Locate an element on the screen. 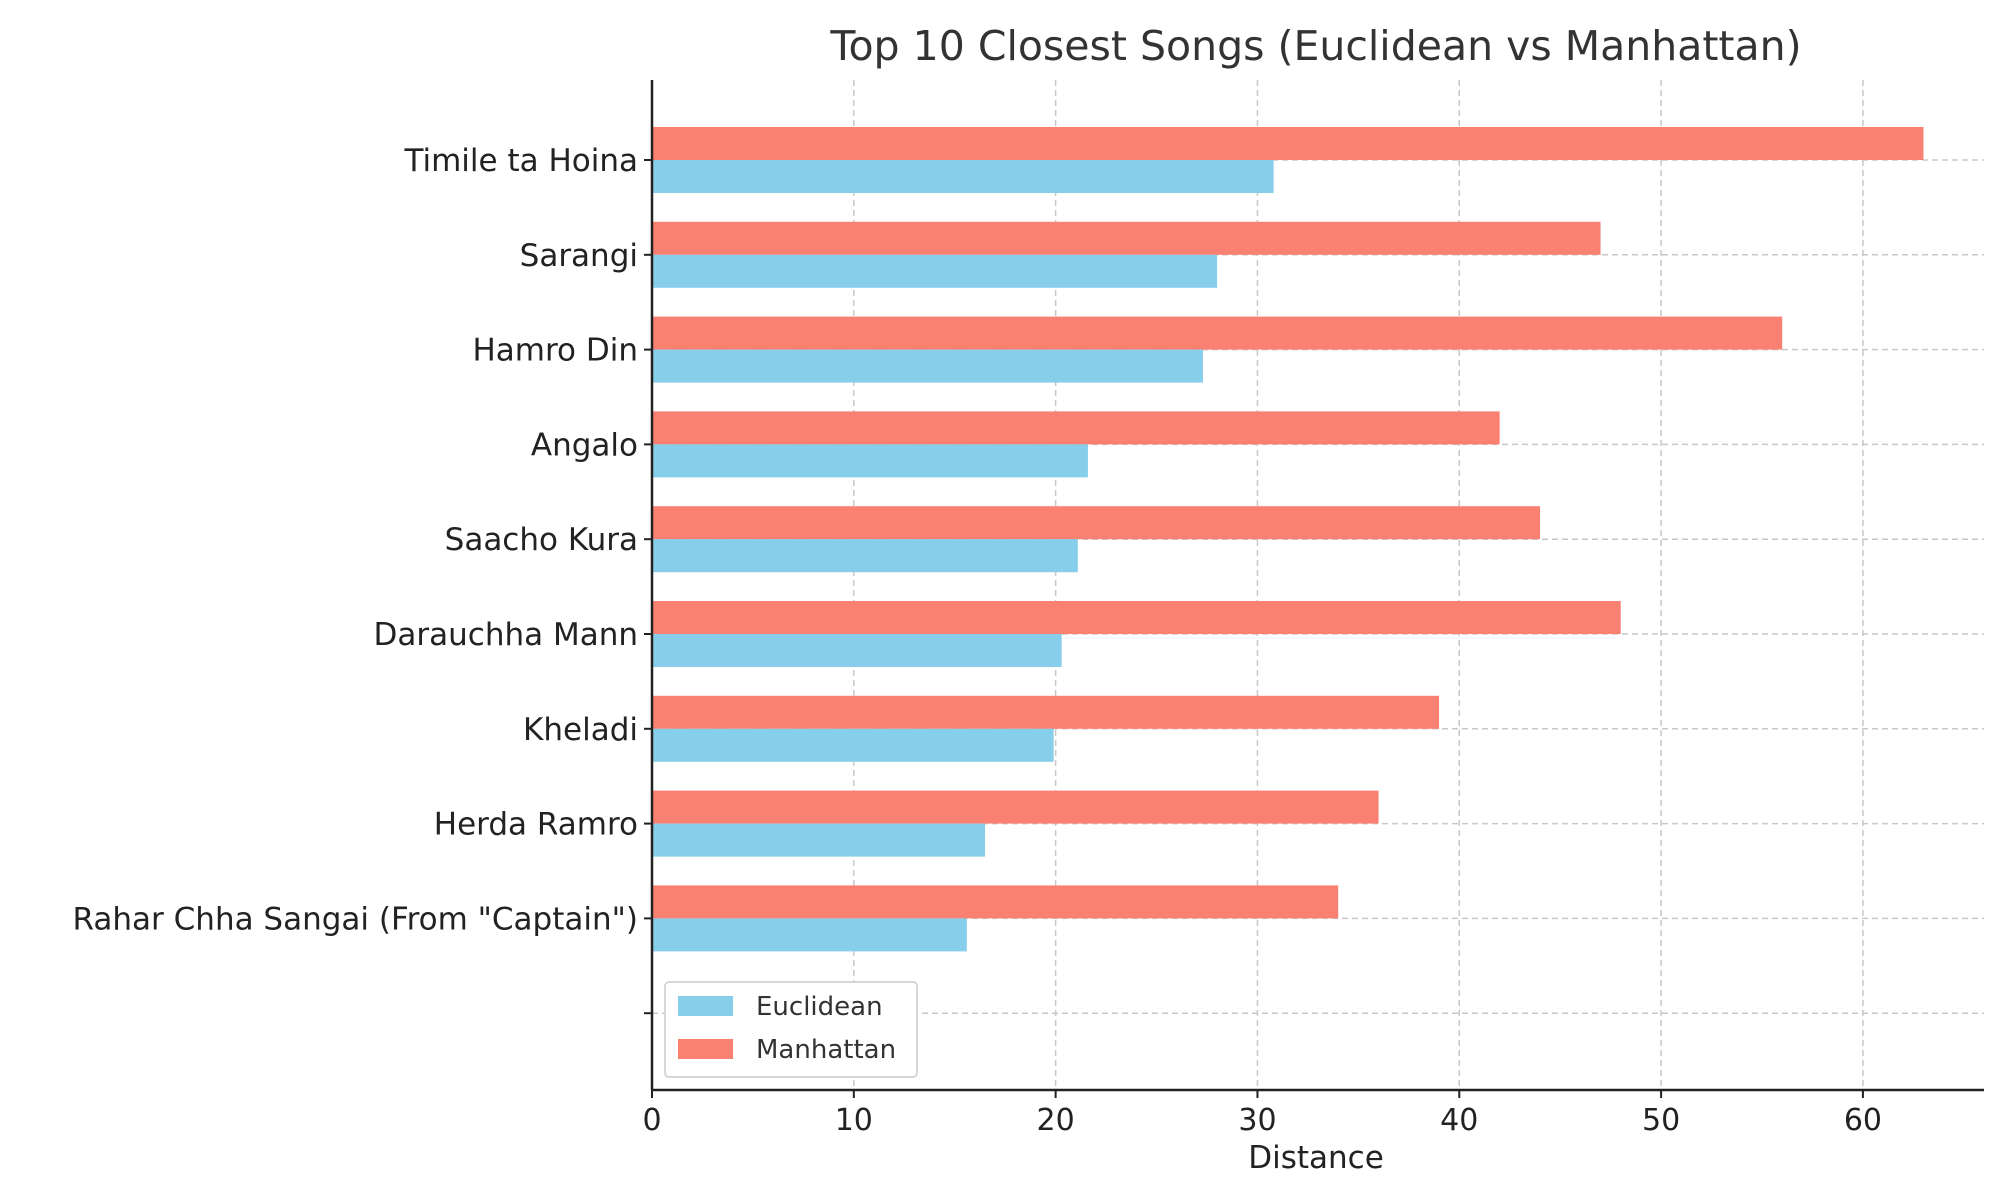 The image size is (2000, 1204). legend: Euclidean Manhattan is located at coordinates (791, 1029).